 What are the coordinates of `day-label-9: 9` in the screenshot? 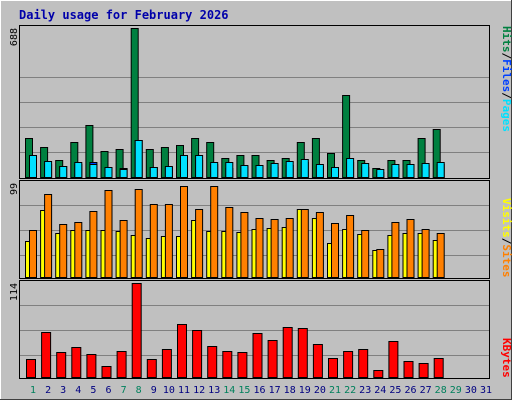 It's located at (154, 390).